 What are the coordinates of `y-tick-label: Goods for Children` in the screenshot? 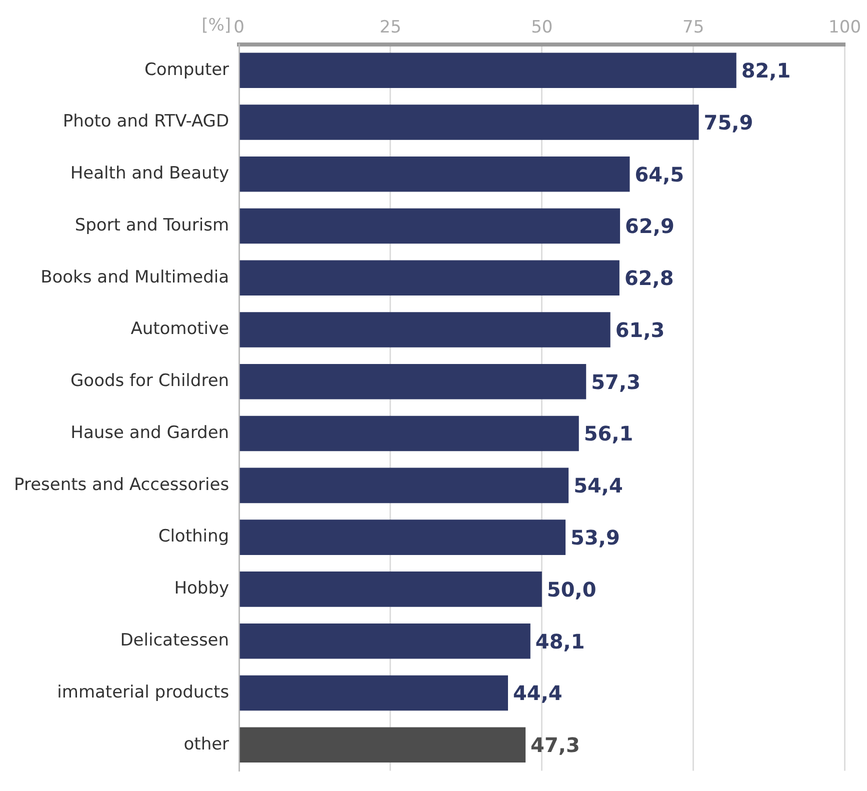 It's located at (150, 381).